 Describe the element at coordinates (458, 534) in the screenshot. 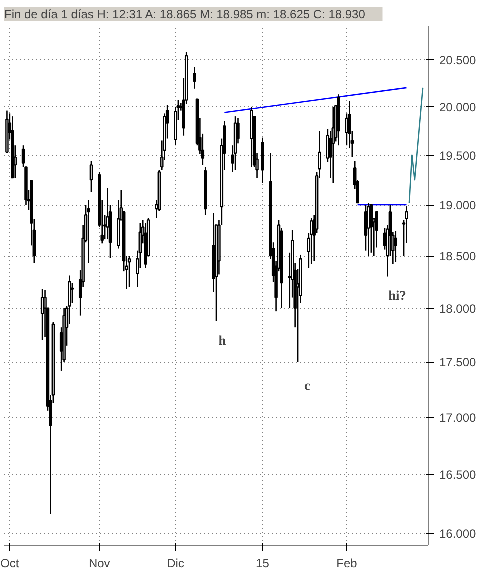

I see `y-tick-label: 16.000` at that location.